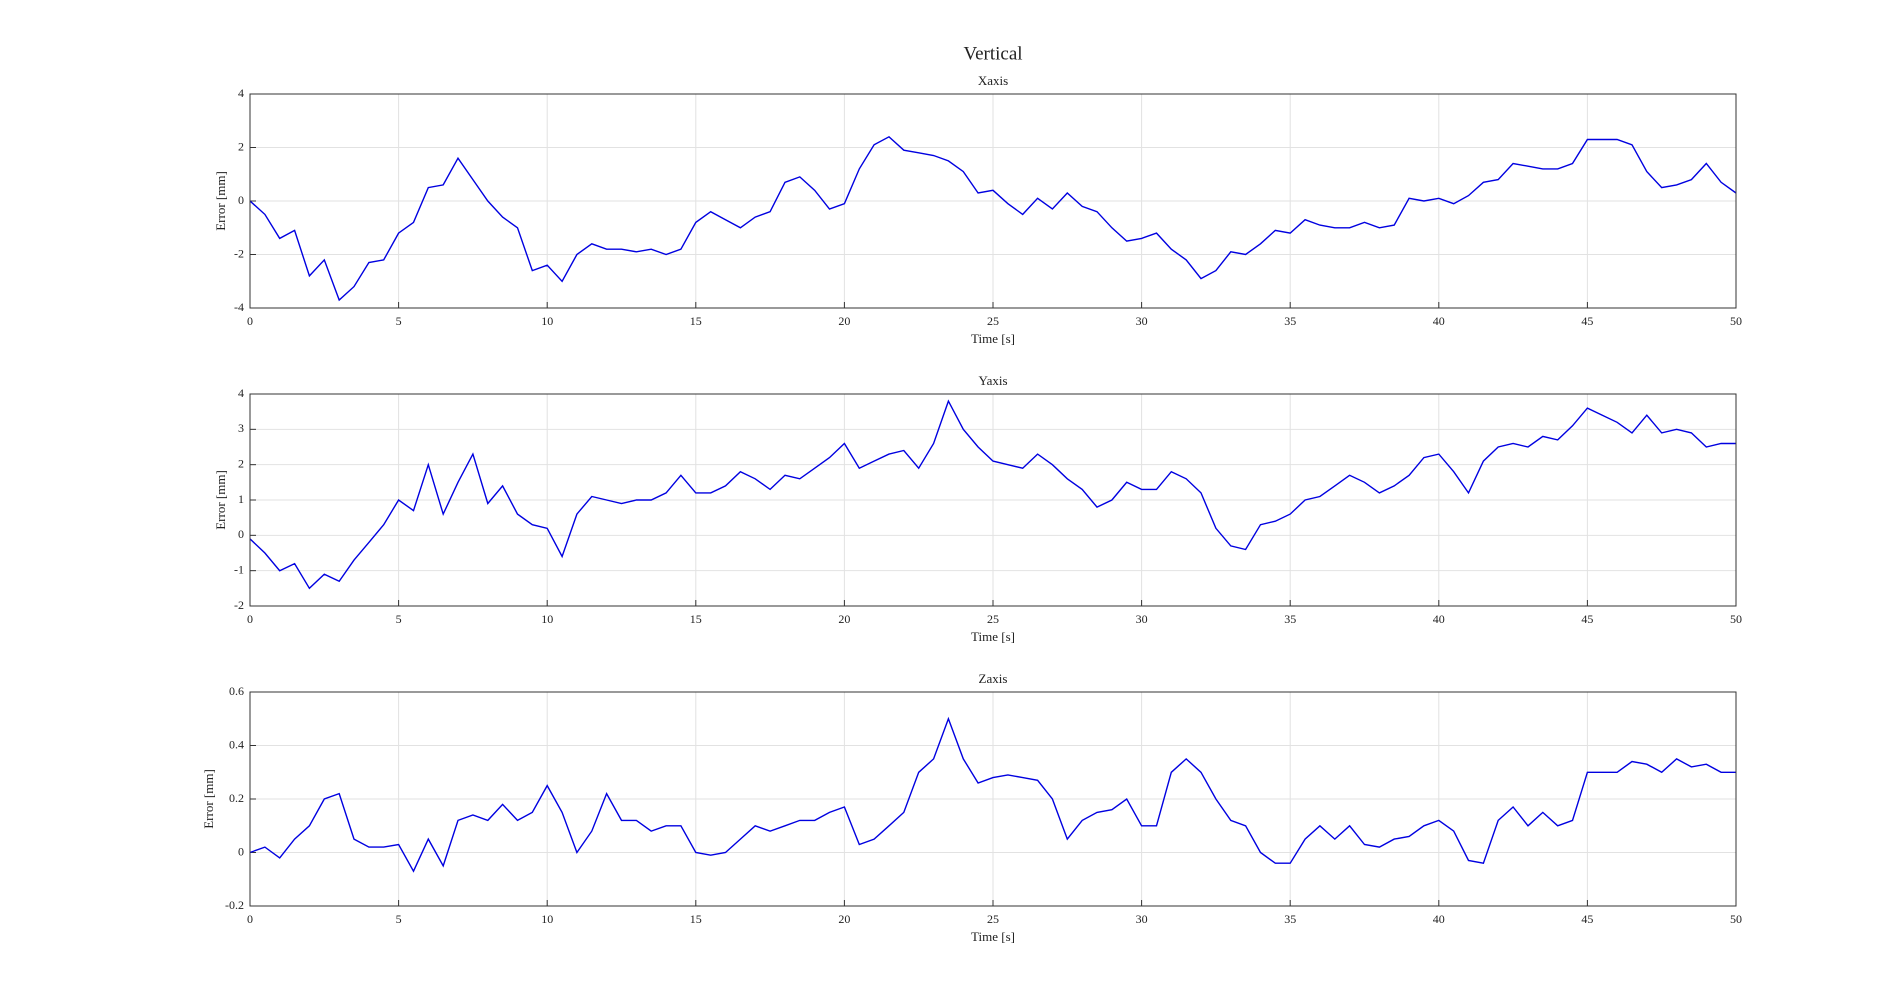  What do you see at coordinates (993, 678) in the screenshot?
I see `subplot-title: Zaxis` at bounding box center [993, 678].